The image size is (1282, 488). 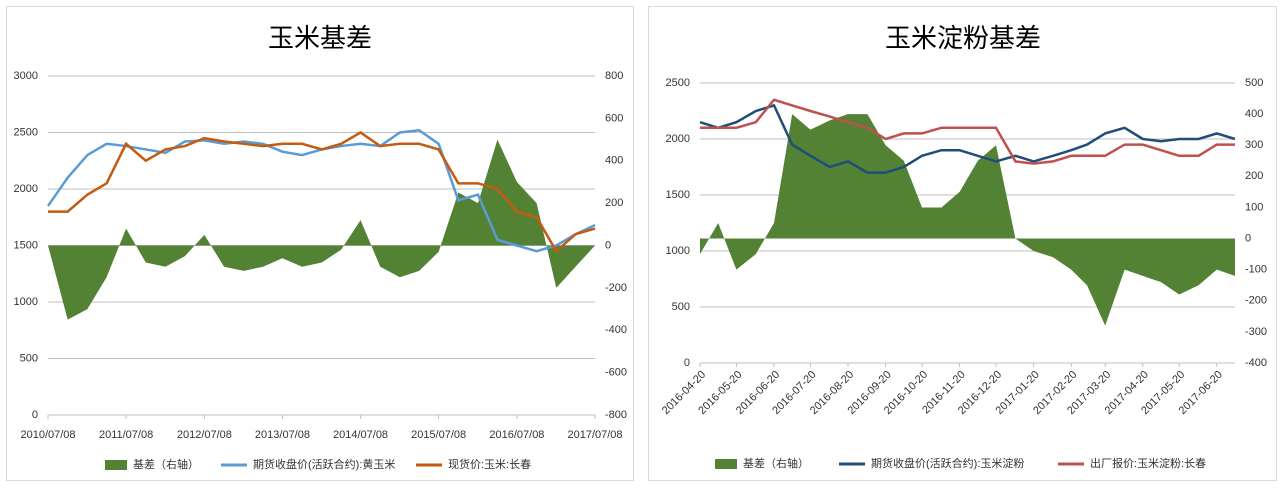 I want to click on x-tick-label: 2011/07/08, so click(x=126, y=435).